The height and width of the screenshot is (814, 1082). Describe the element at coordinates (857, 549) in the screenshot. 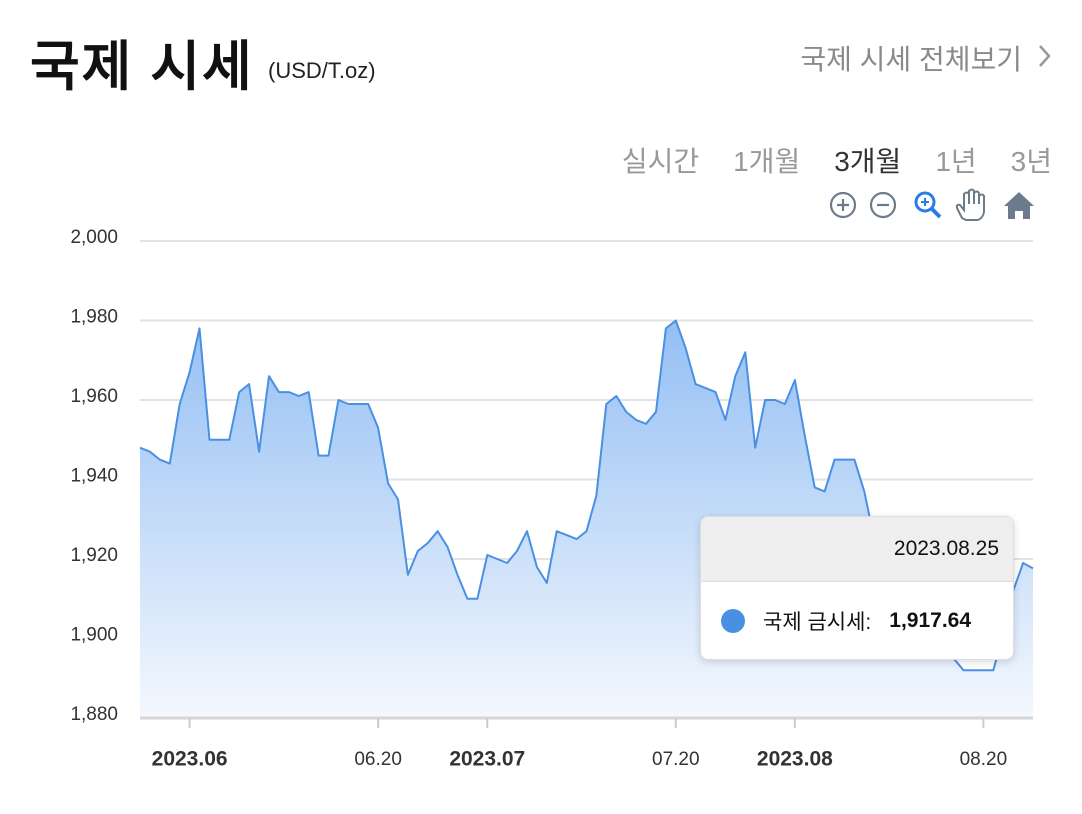

I see `tooltip-date: 2023.08.25` at that location.